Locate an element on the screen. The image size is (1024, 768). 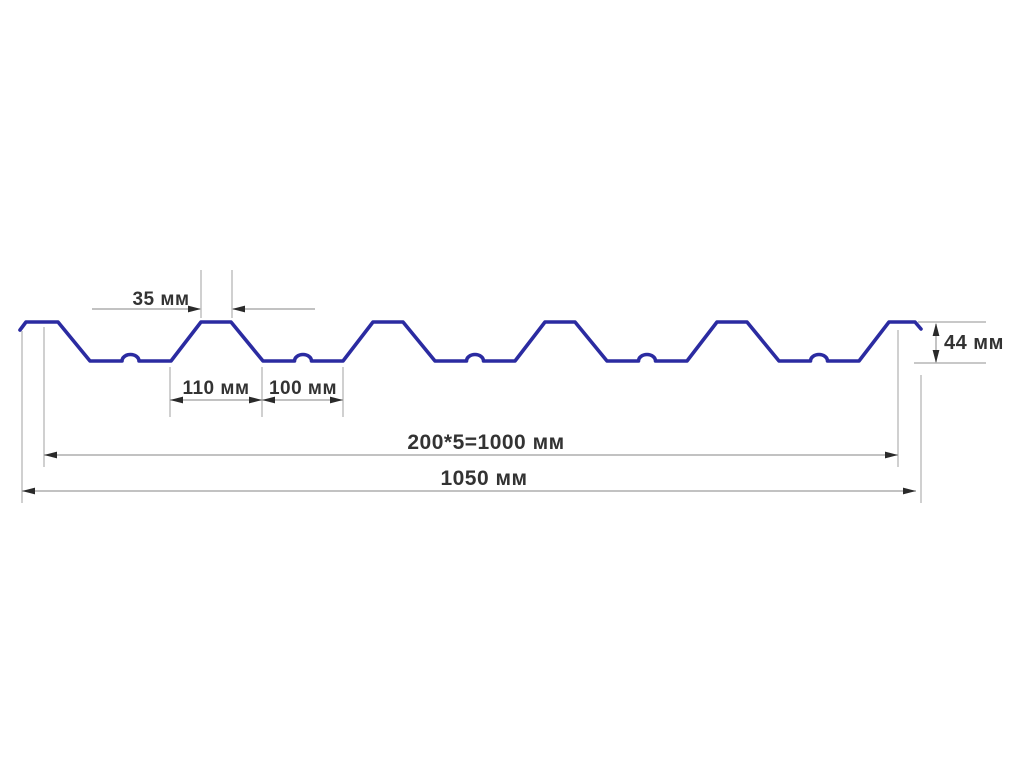
dim-profile-height: 44 мм is located at coordinates (959, 342).